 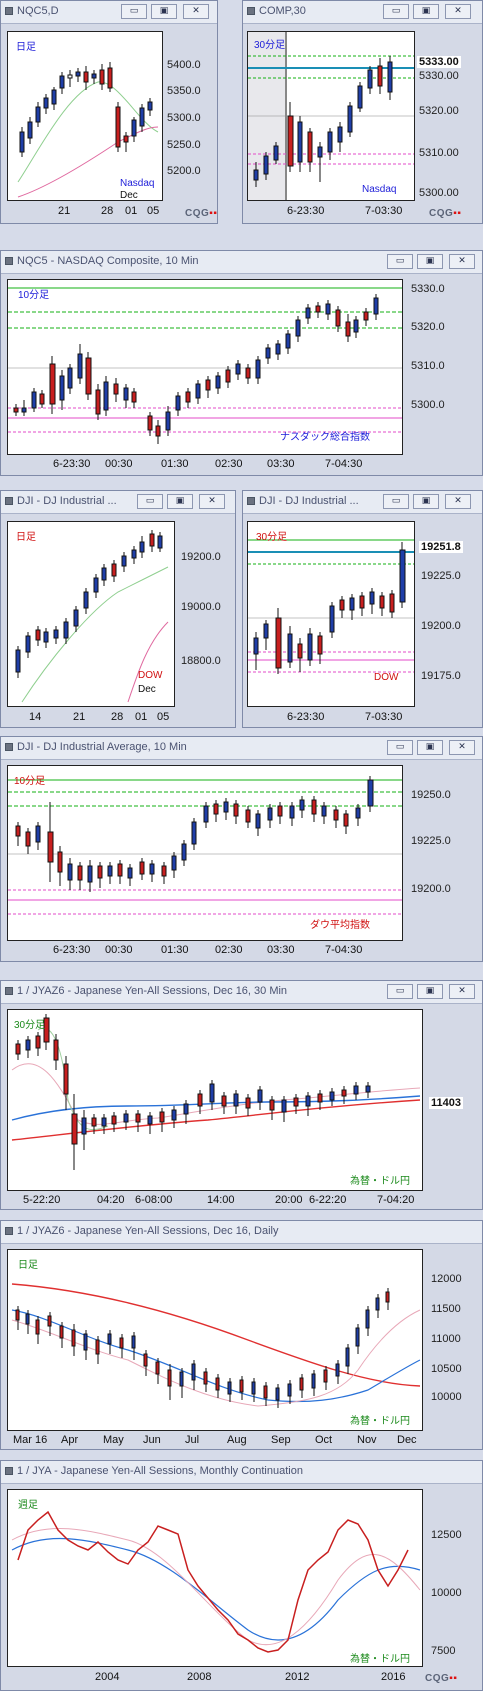 What do you see at coordinates (362, 12) in the screenshot?
I see `title-bar: COMP,30 ▭ ▣ ✕` at bounding box center [362, 12].